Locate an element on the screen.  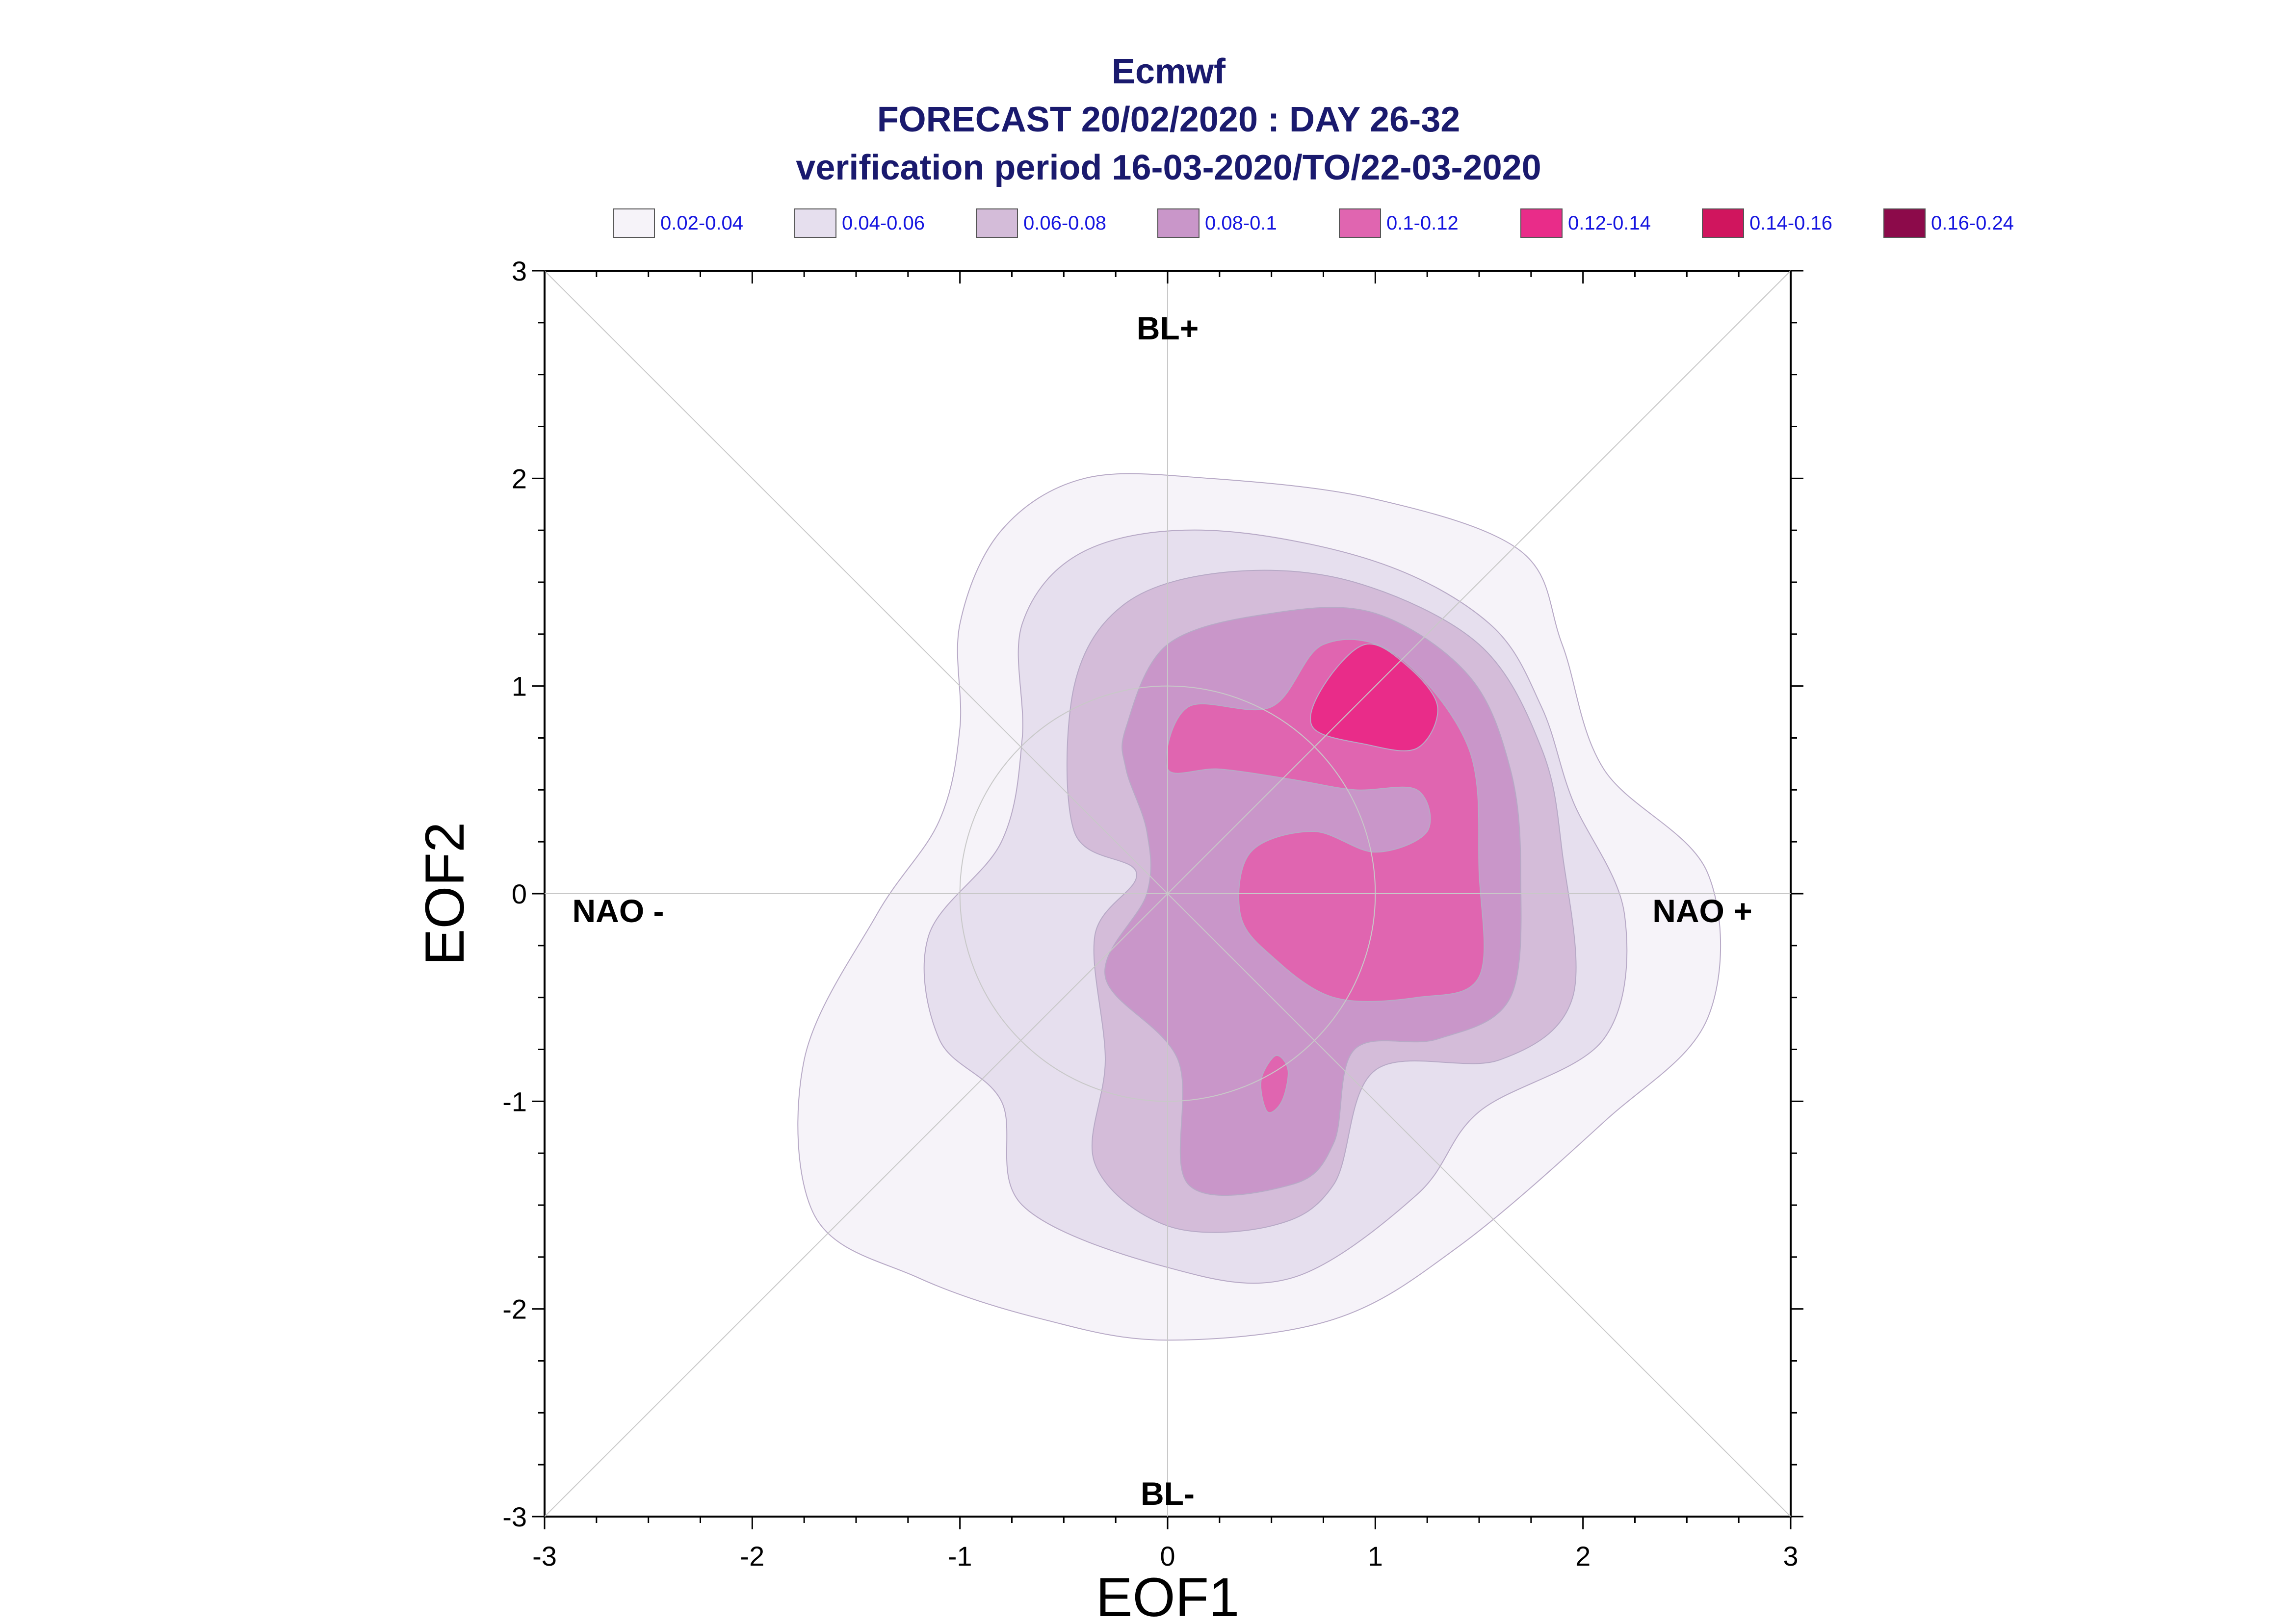
x-tick-label: 3 is located at coordinates (1791, 1556).